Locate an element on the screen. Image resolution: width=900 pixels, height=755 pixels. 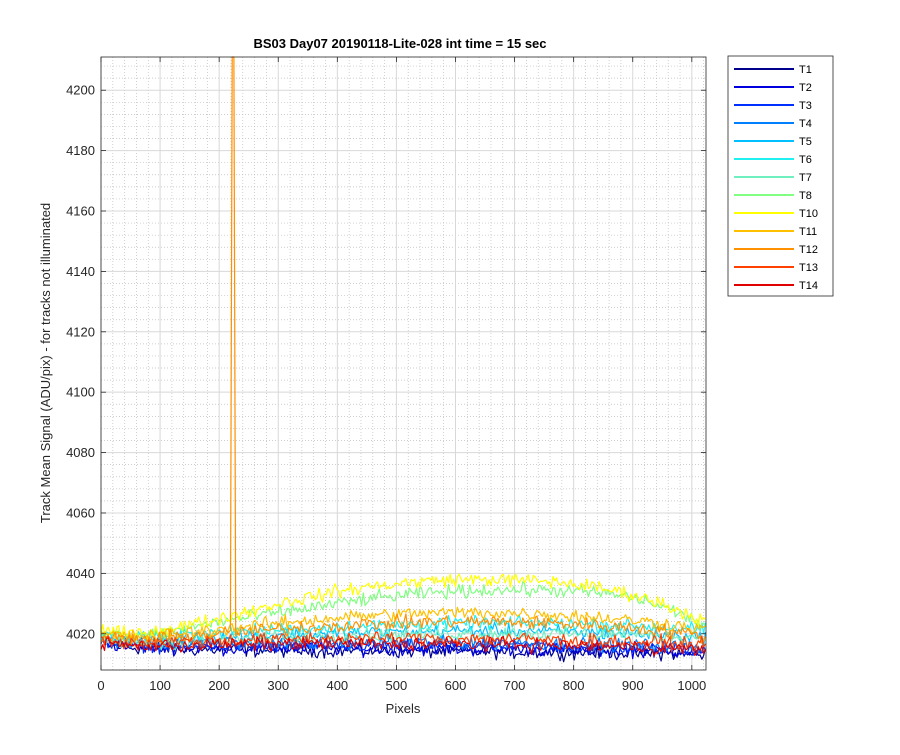
y-tick-label: 4160 is located at coordinates (80, 211).